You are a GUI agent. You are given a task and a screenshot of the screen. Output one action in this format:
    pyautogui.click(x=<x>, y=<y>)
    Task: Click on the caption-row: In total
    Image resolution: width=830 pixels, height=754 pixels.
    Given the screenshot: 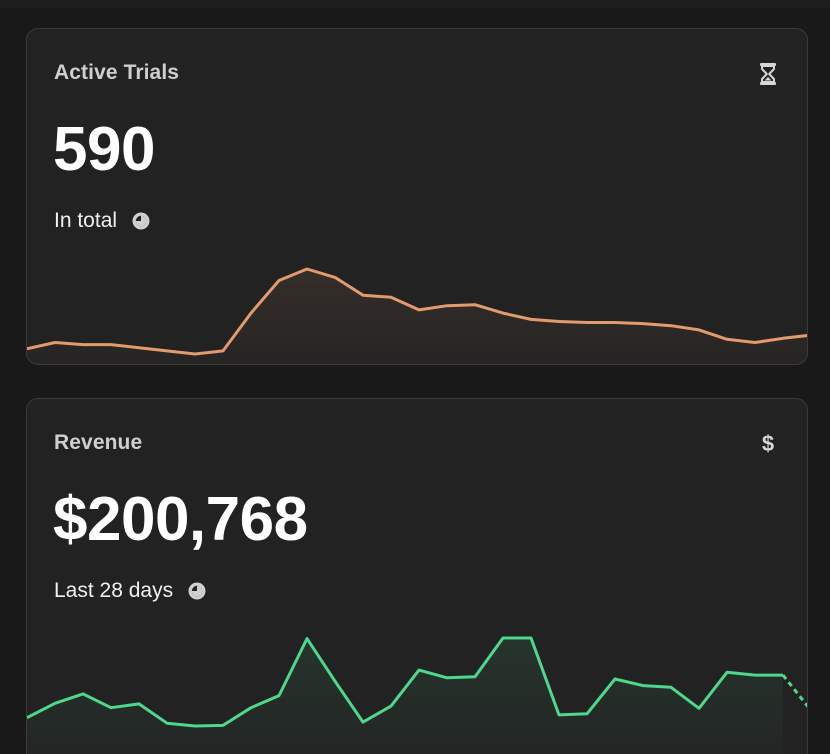 What is the action you would take?
    pyautogui.click(x=102, y=221)
    